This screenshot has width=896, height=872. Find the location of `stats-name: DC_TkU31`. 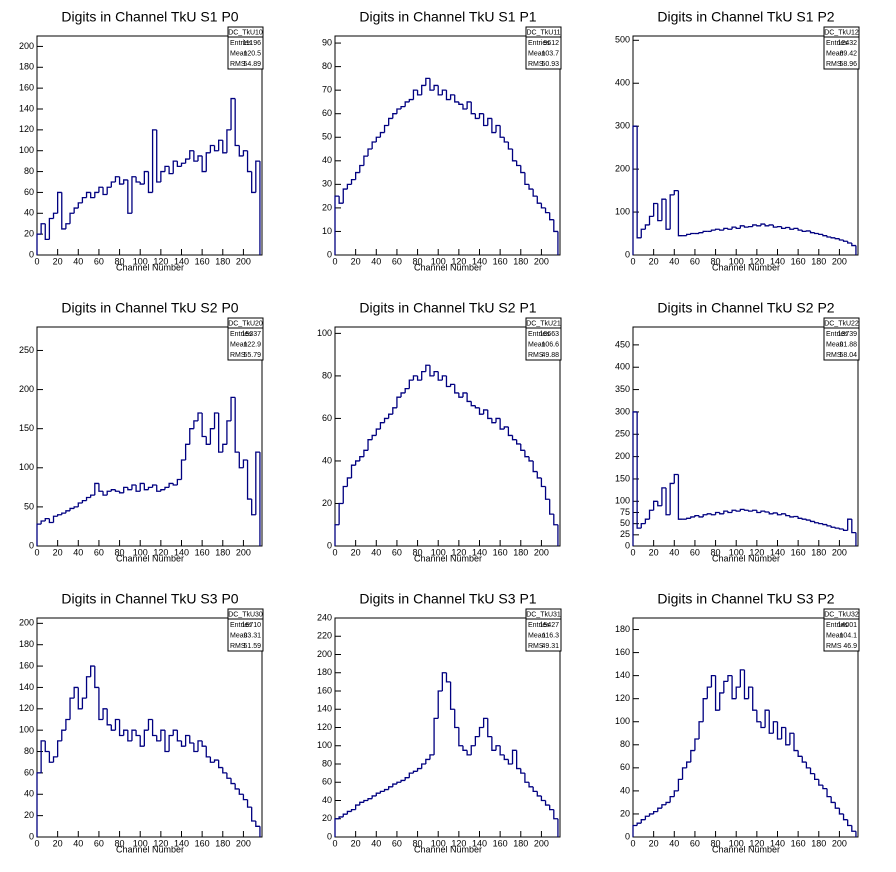

stats-name: DC_TkU31 is located at coordinates (543, 614).